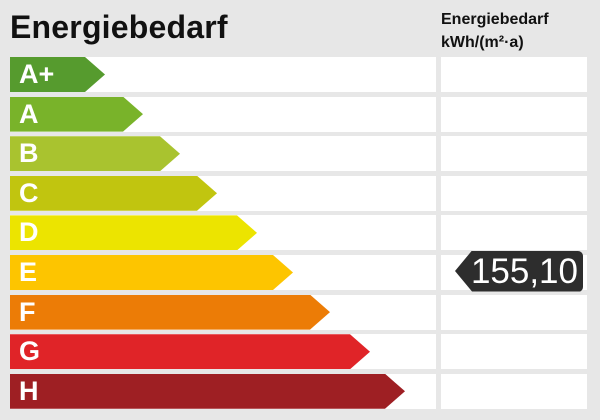 The width and height of the screenshot is (600, 420). Describe the element at coordinates (151, 272) in the screenshot. I see `band-arrow: E` at that location.